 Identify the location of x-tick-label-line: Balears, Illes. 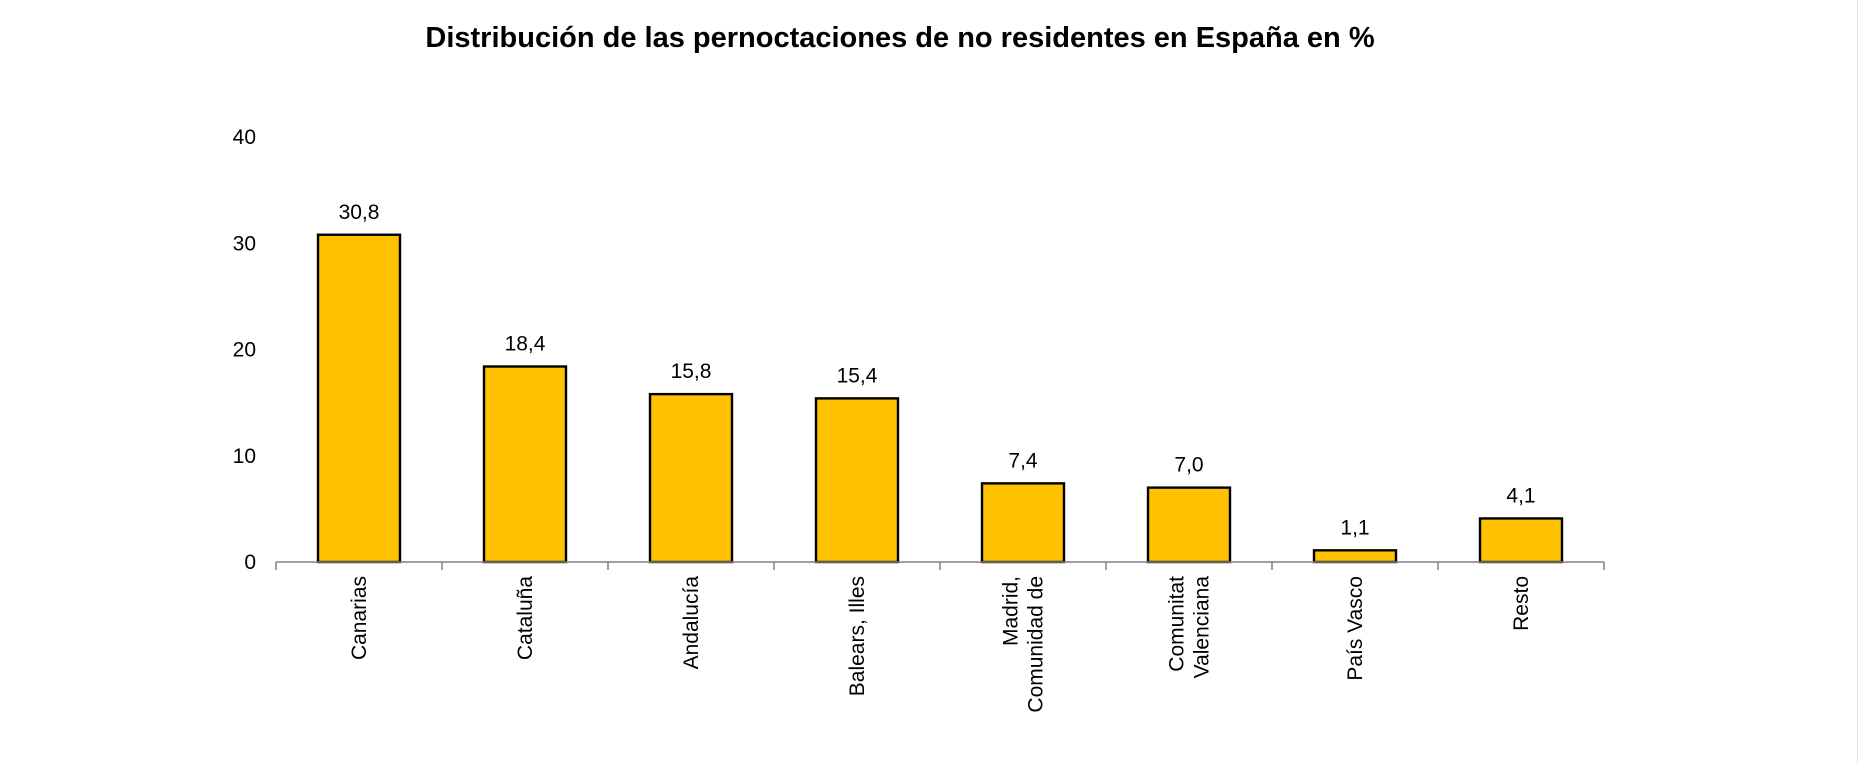
(857, 636).